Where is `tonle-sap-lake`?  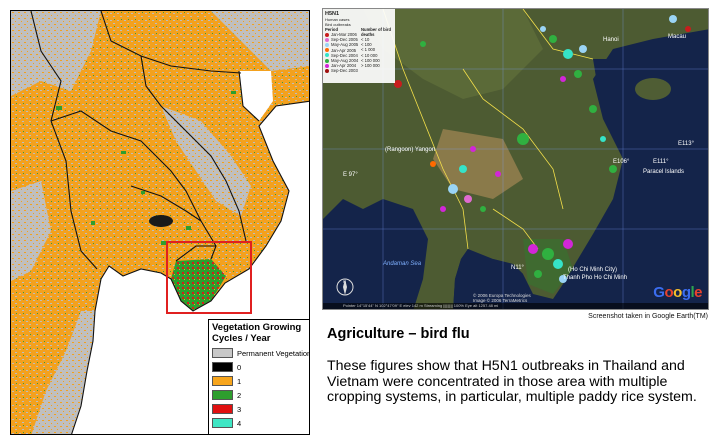
tonle-sap-lake is located at coordinates (161, 221).